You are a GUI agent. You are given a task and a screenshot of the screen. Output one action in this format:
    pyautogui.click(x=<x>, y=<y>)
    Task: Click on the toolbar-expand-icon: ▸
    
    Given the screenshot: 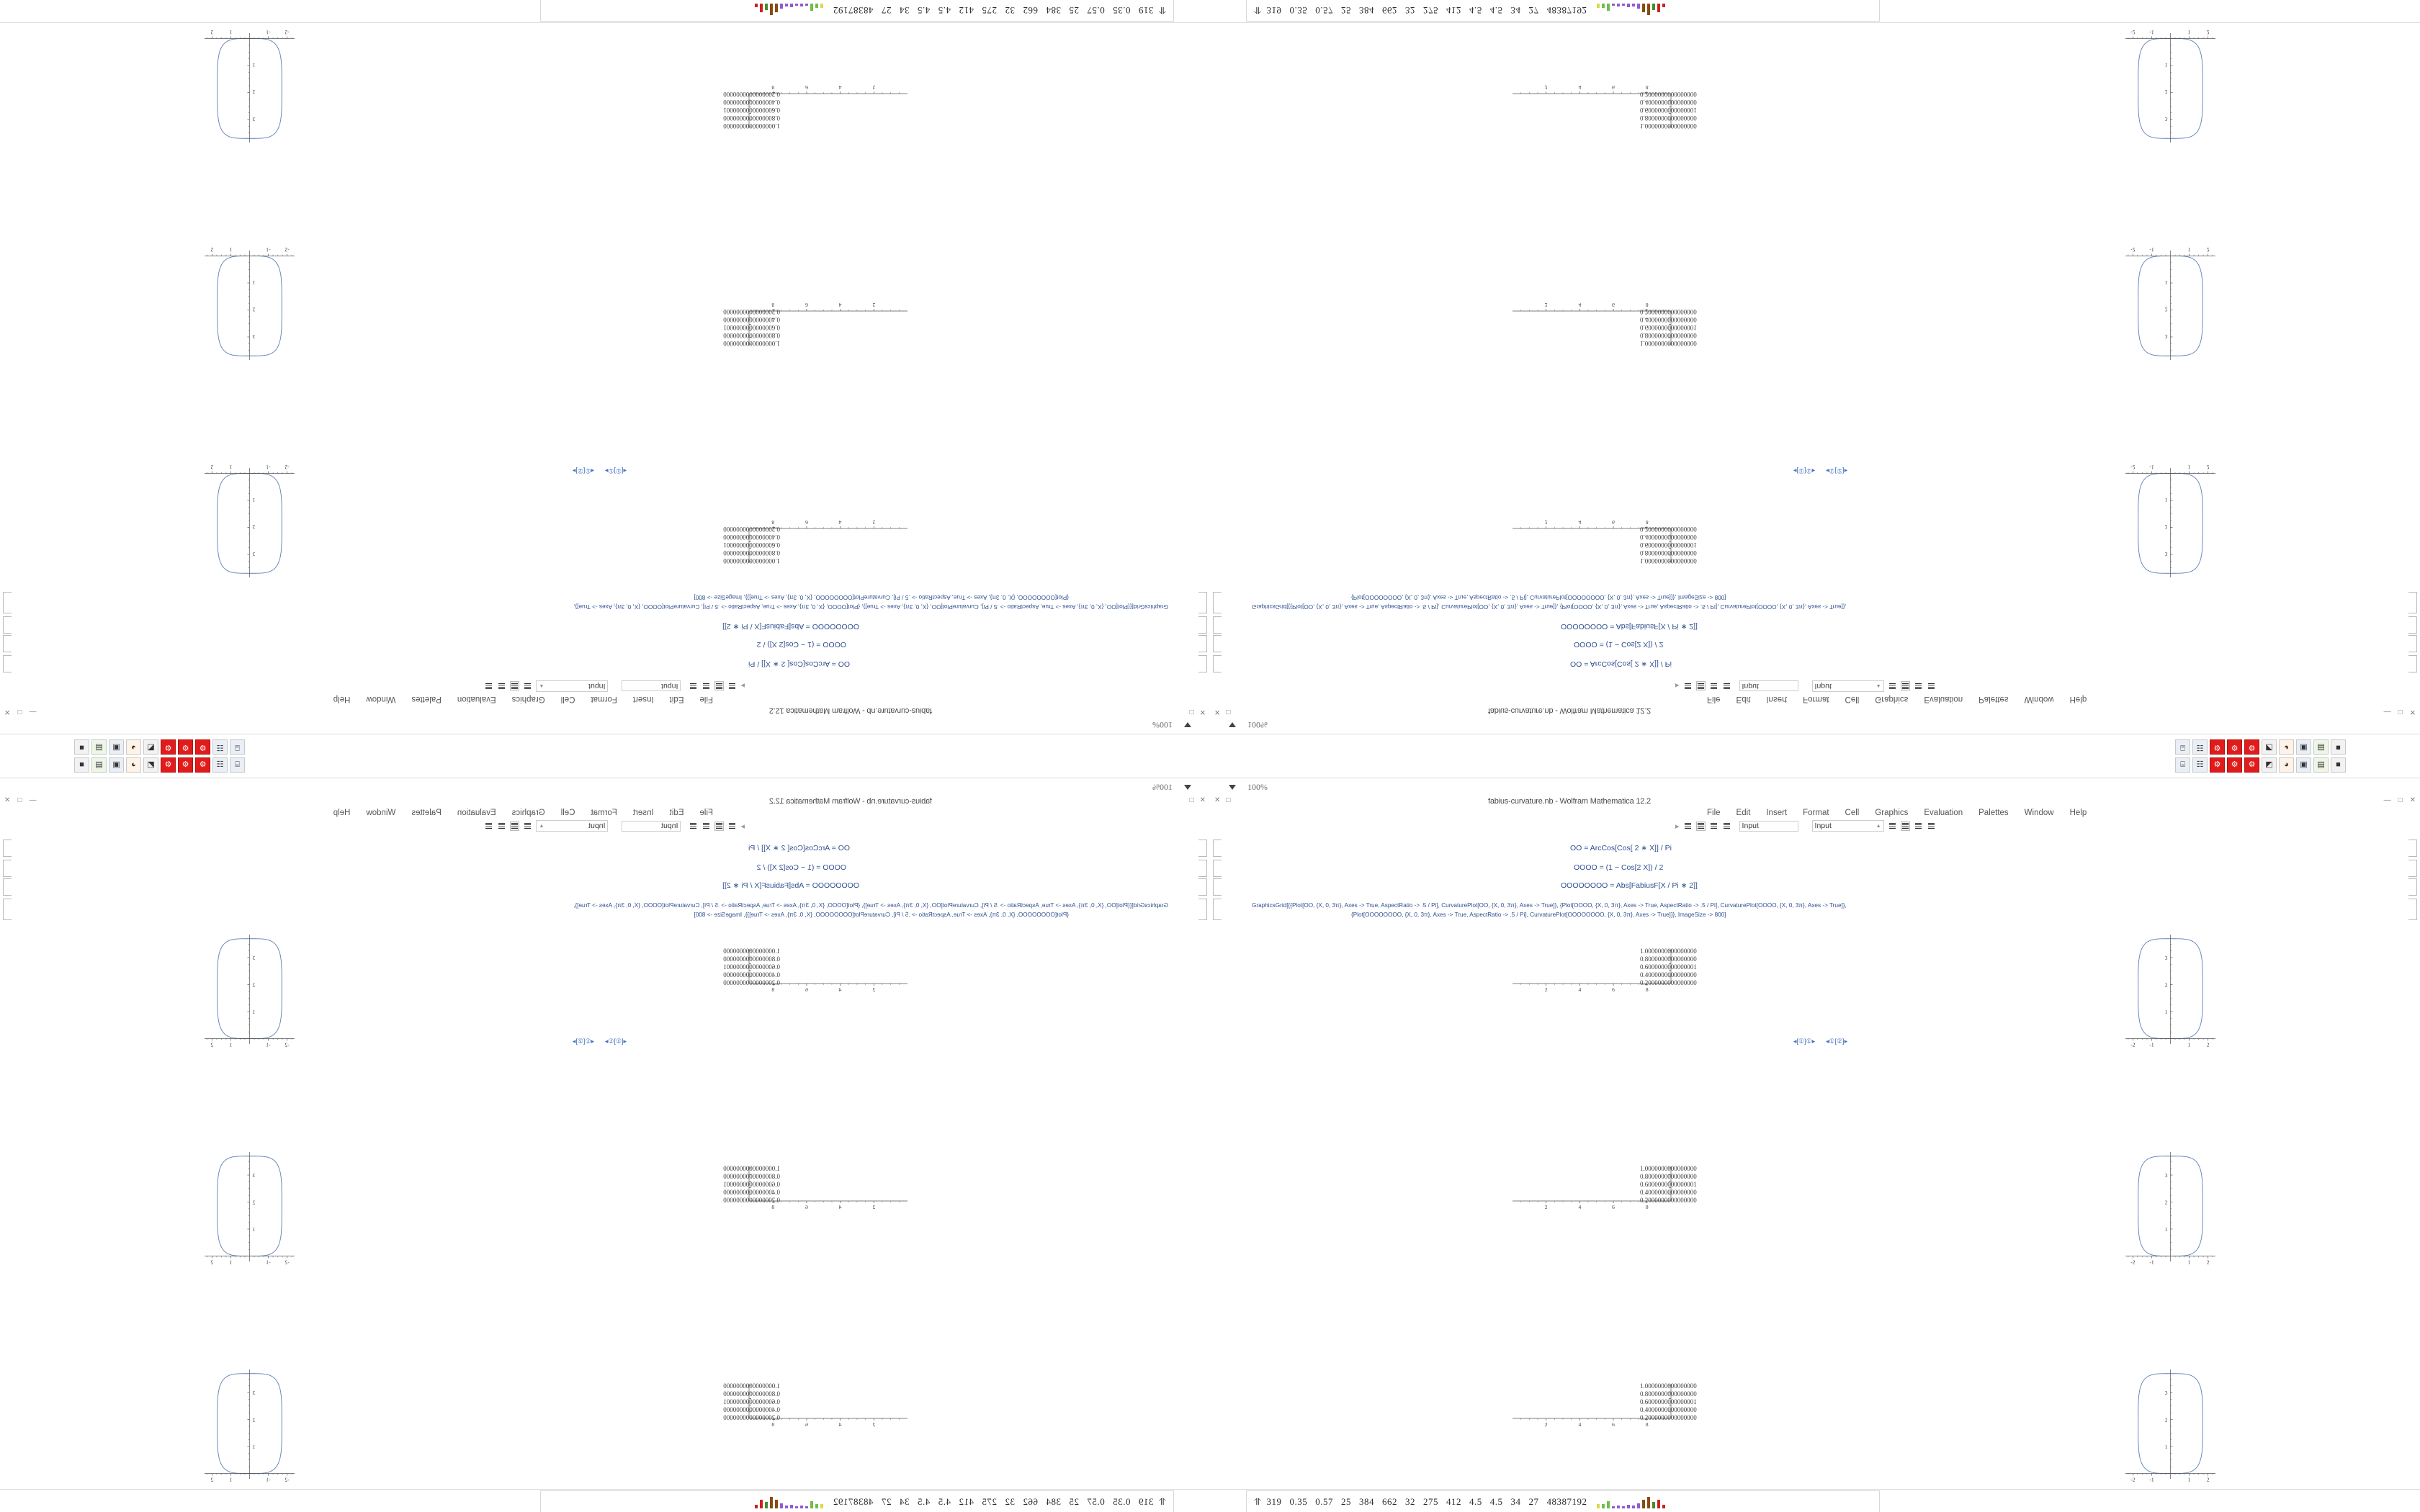 What is the action you would take?
    pyautogui.click(x=1677, y=685)
    